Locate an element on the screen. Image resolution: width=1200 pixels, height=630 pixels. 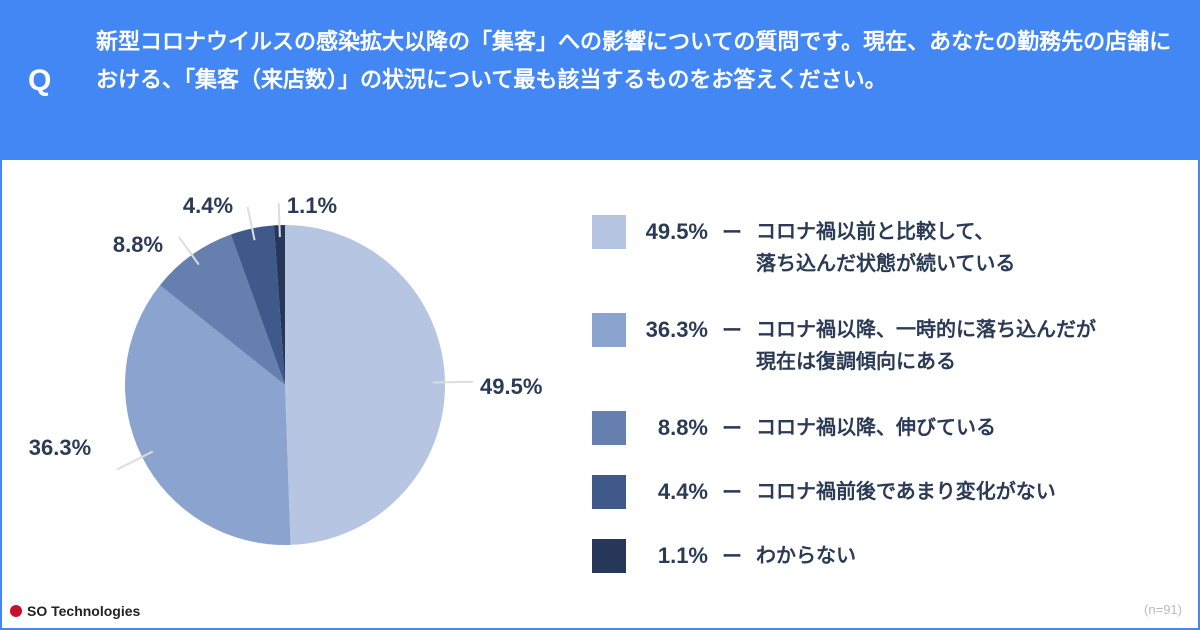
legend-percent: 8.8% is located at coordinates (682, 427).